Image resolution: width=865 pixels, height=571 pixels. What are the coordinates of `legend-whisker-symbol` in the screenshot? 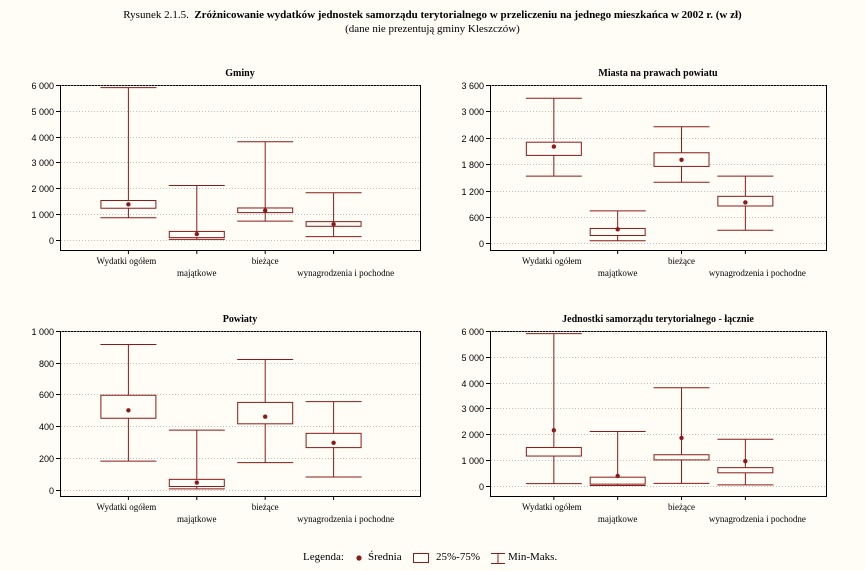 It's located at (498, 558).